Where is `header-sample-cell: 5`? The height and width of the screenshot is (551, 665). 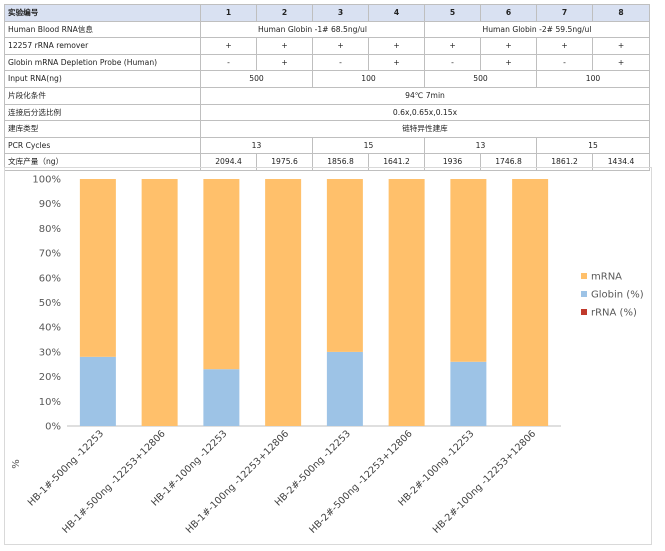 header-sample-cell: 5 is located at coordinates (452, 13).